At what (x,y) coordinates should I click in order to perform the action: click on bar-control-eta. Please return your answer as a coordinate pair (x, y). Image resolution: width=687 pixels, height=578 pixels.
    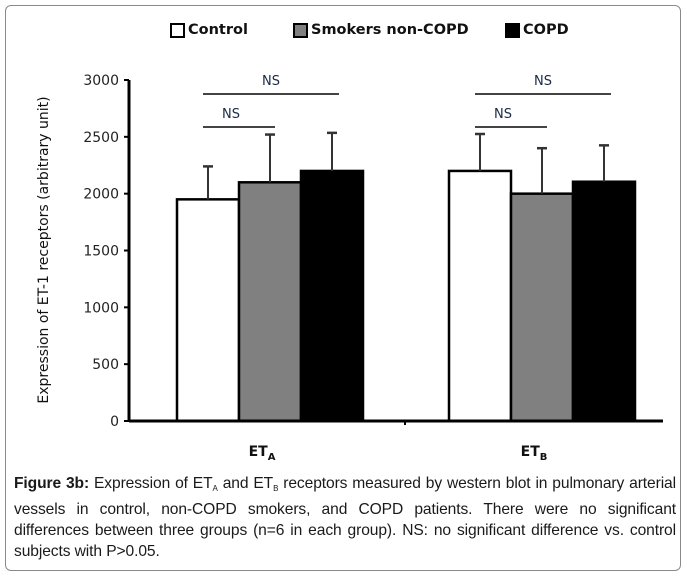
    Looking at the image, I should click on (208, 310).